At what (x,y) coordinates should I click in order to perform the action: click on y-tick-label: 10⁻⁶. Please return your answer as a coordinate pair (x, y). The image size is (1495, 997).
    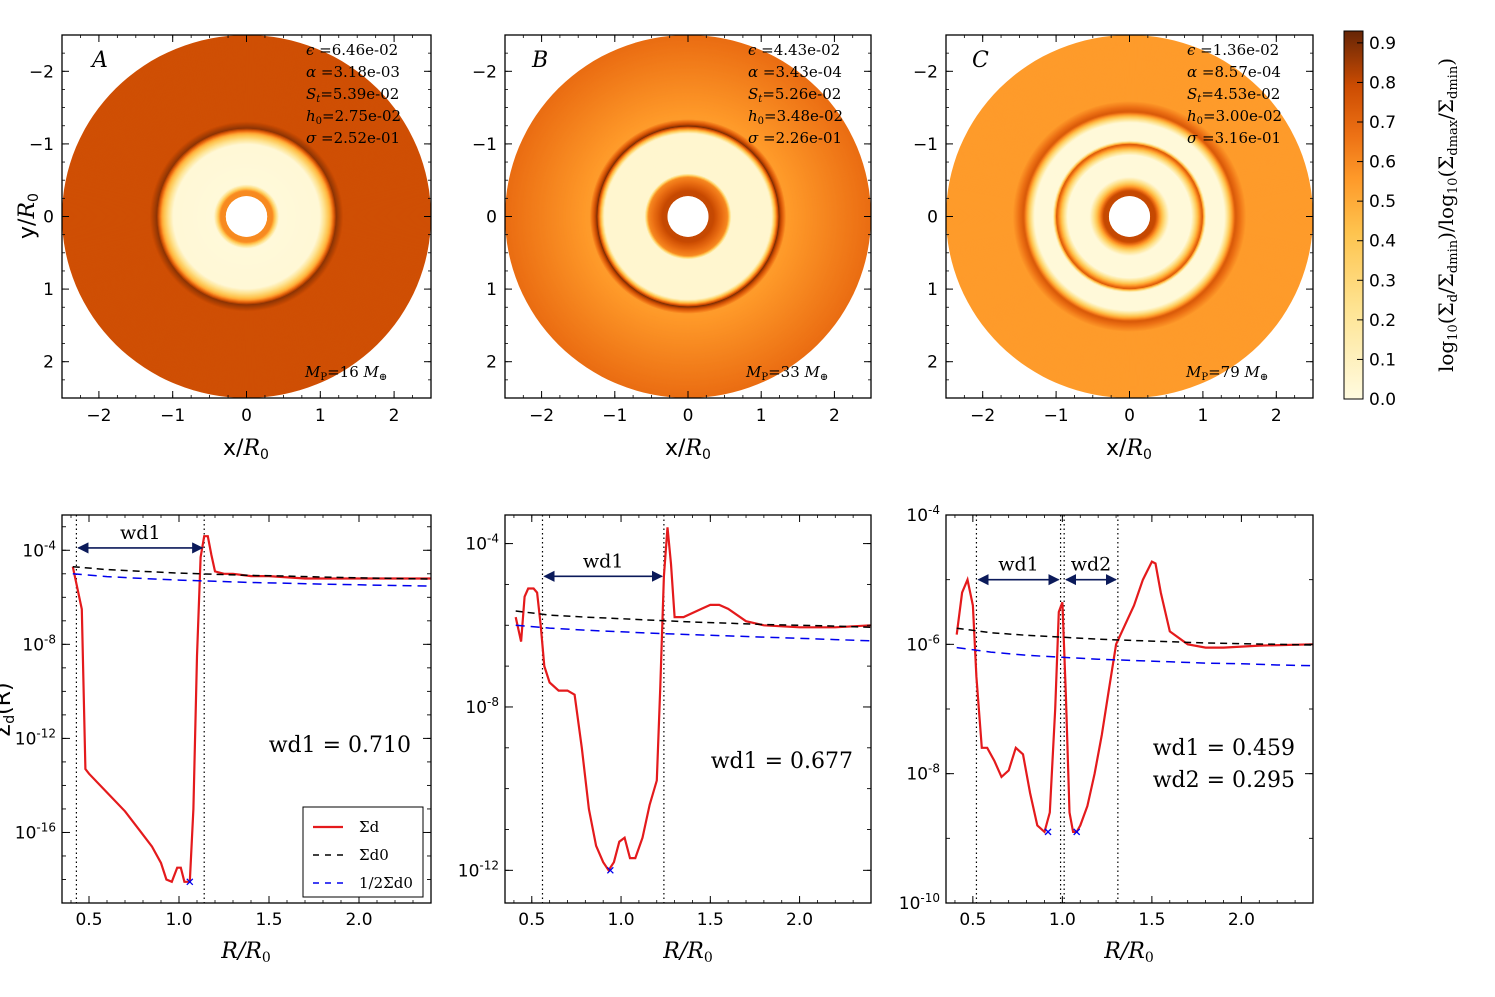
    Looking at the image, I should click on (923, 643).